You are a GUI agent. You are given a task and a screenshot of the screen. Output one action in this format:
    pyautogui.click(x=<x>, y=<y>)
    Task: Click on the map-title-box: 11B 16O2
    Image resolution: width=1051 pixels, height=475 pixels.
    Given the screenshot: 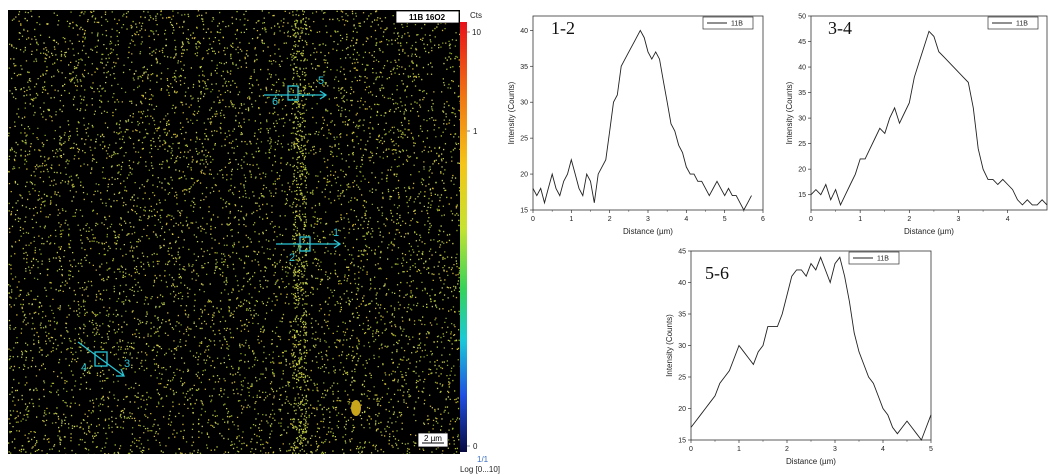 What is the action you would take?
    pyautogui.click(x=427, y=17)
    